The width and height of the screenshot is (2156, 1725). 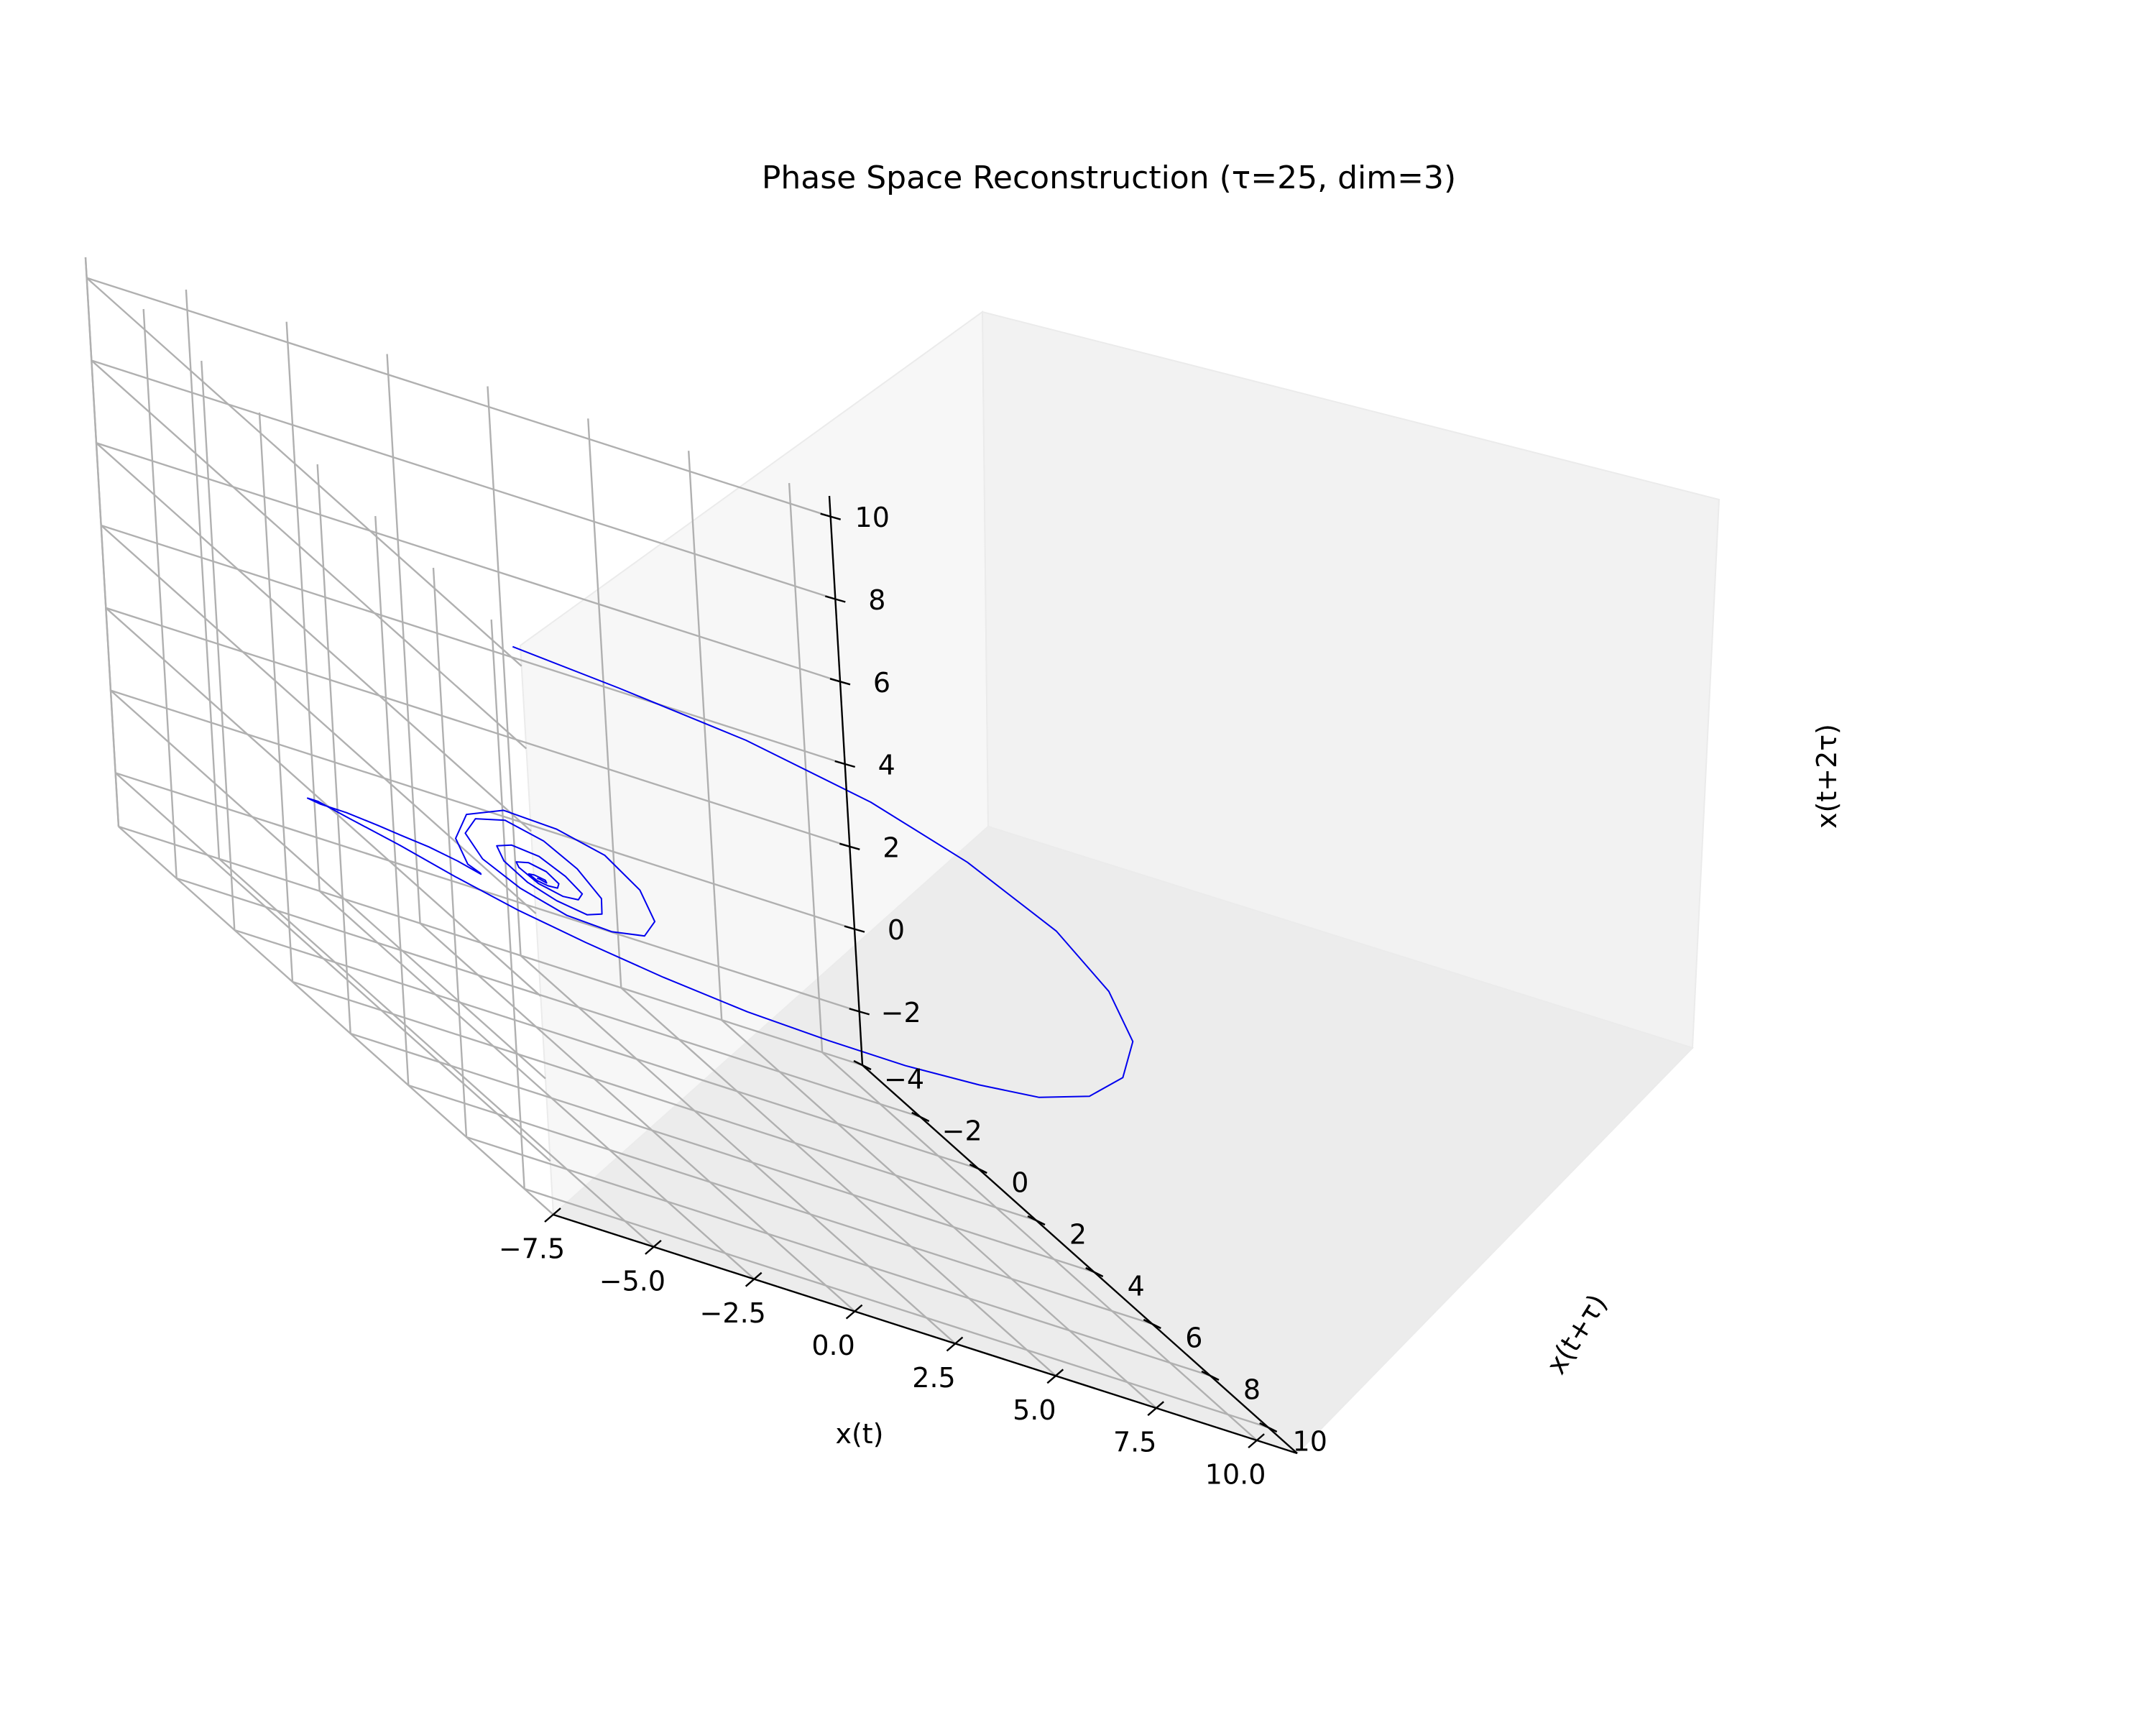 I want to click on x-tick-label: −7.5, so click(x=532, y=1249).